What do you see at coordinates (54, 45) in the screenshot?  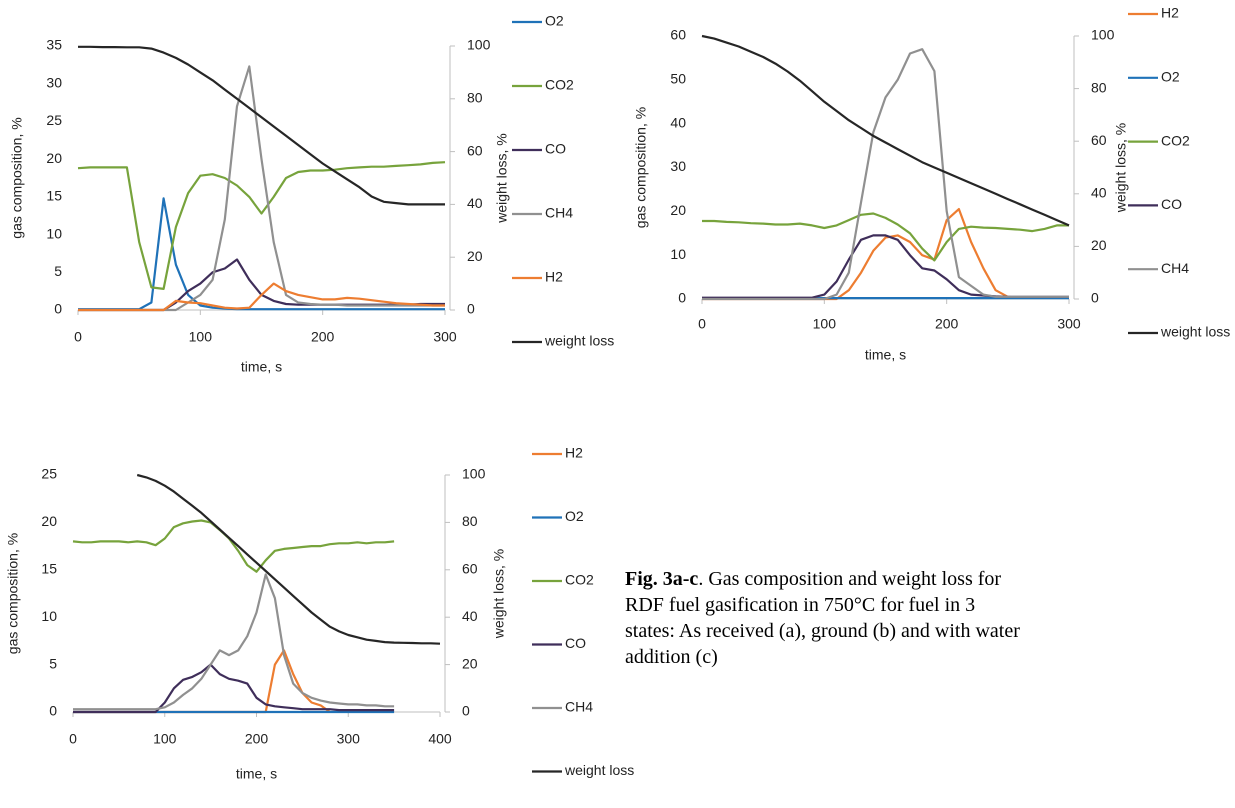 I see `y-tick-label: 35` at bounding box center [54, 45].